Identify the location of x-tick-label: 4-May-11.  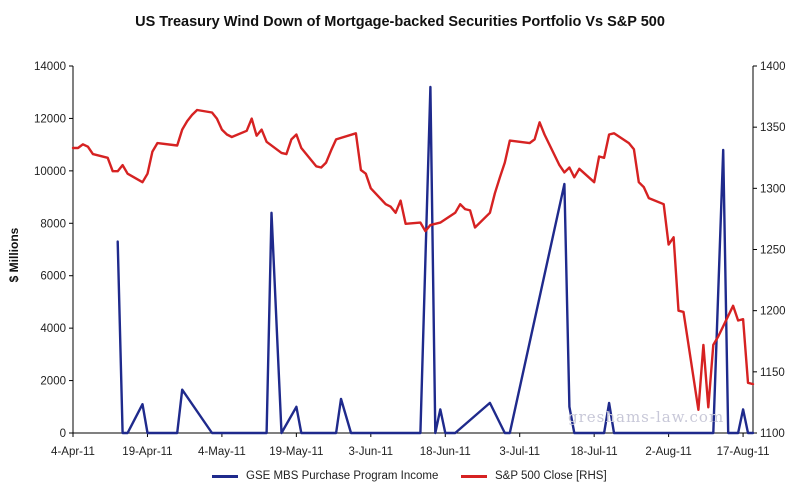
(222, 452).